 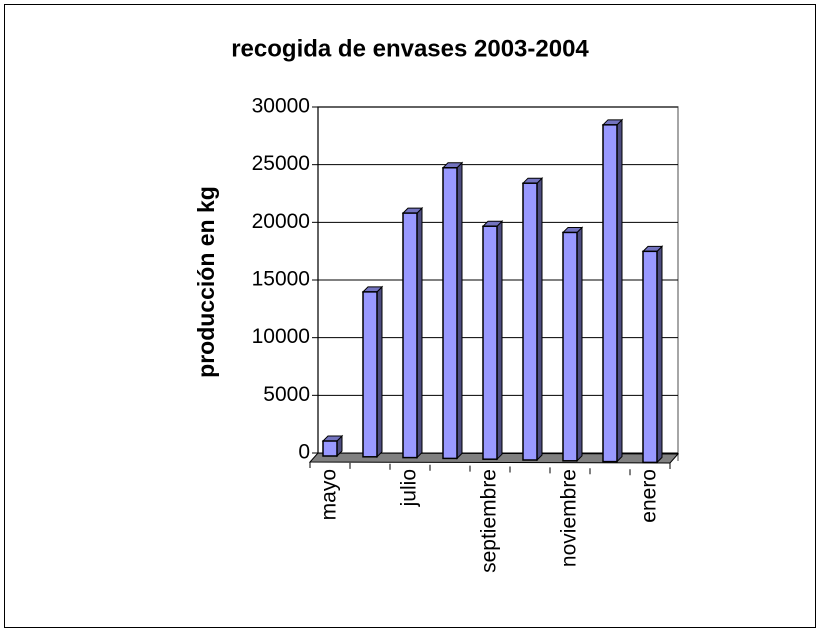 What do you see at coordinates (281, 163) in the screenshot?
I see `y-tick-label: 25000` at bounding box center [281, 163].